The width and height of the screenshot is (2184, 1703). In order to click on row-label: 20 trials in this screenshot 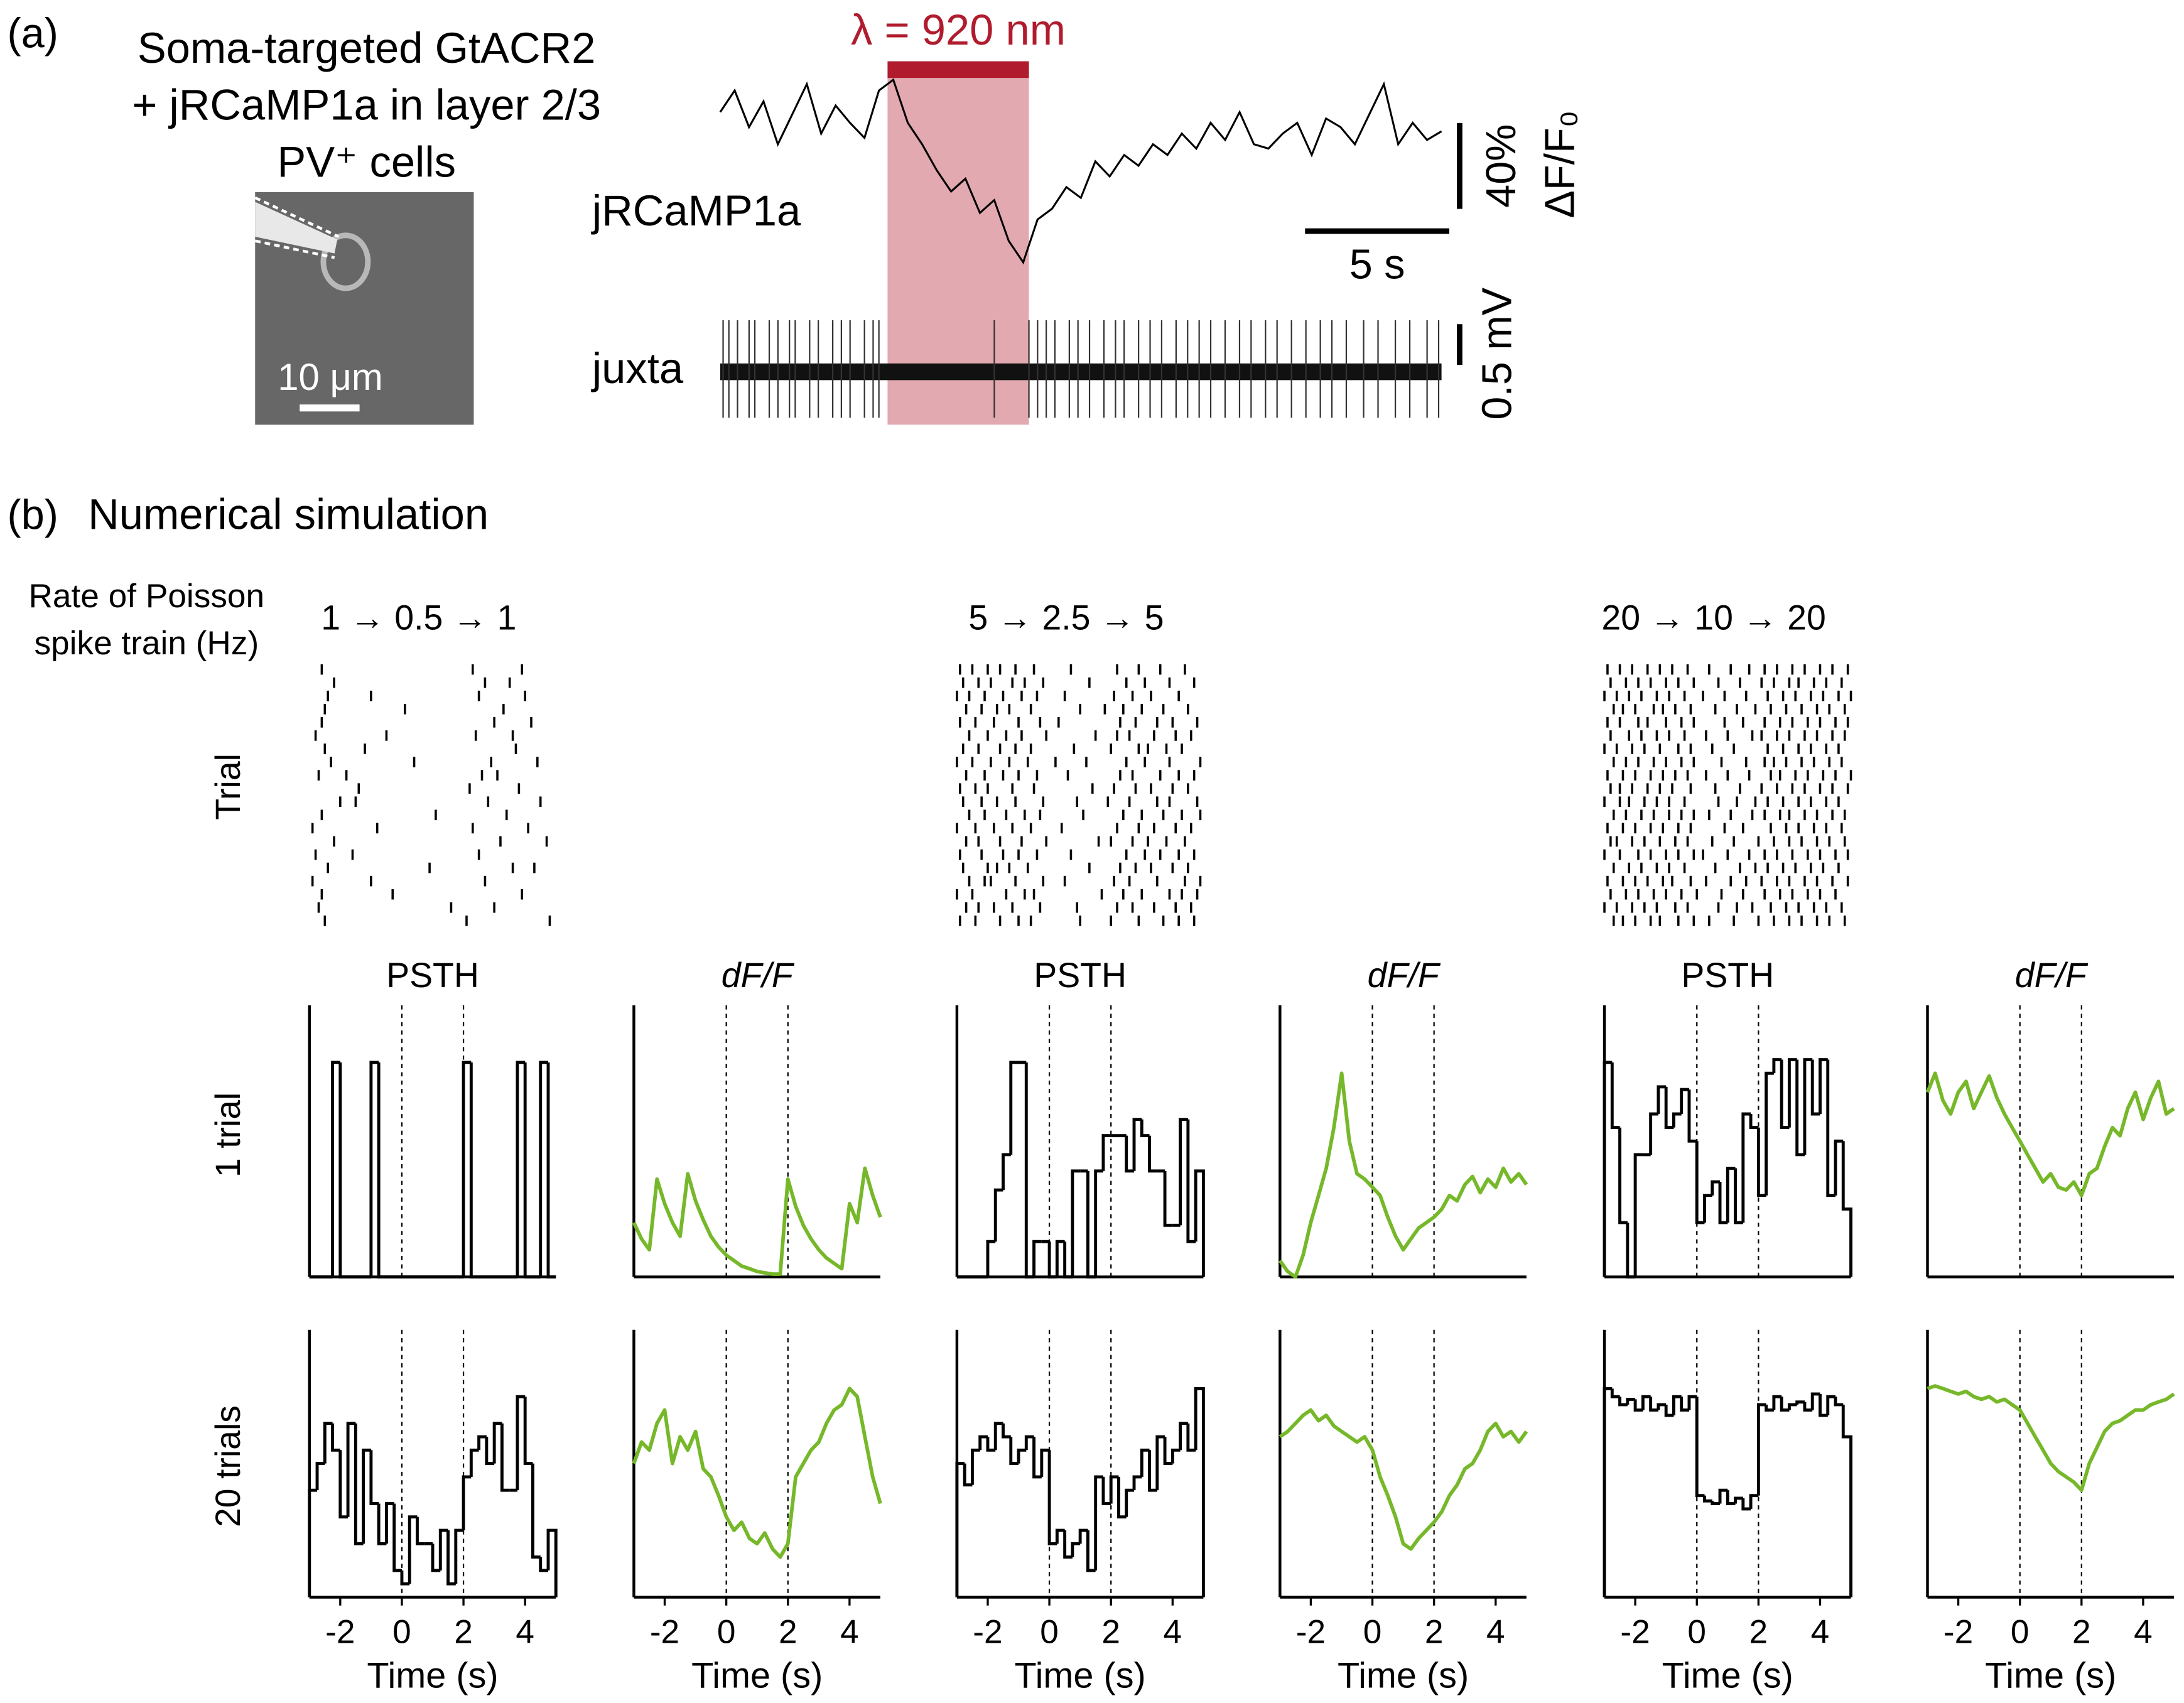, I will do `click(227, 1466)`.